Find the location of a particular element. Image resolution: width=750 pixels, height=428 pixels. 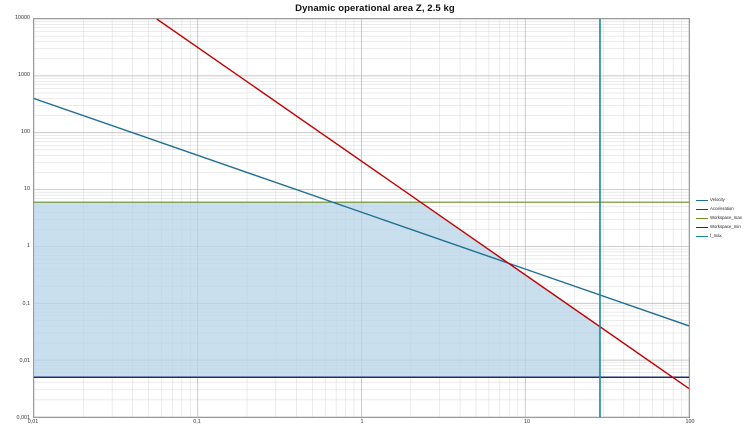

legend-swatch-f-max is located at coordinates (702, 236).